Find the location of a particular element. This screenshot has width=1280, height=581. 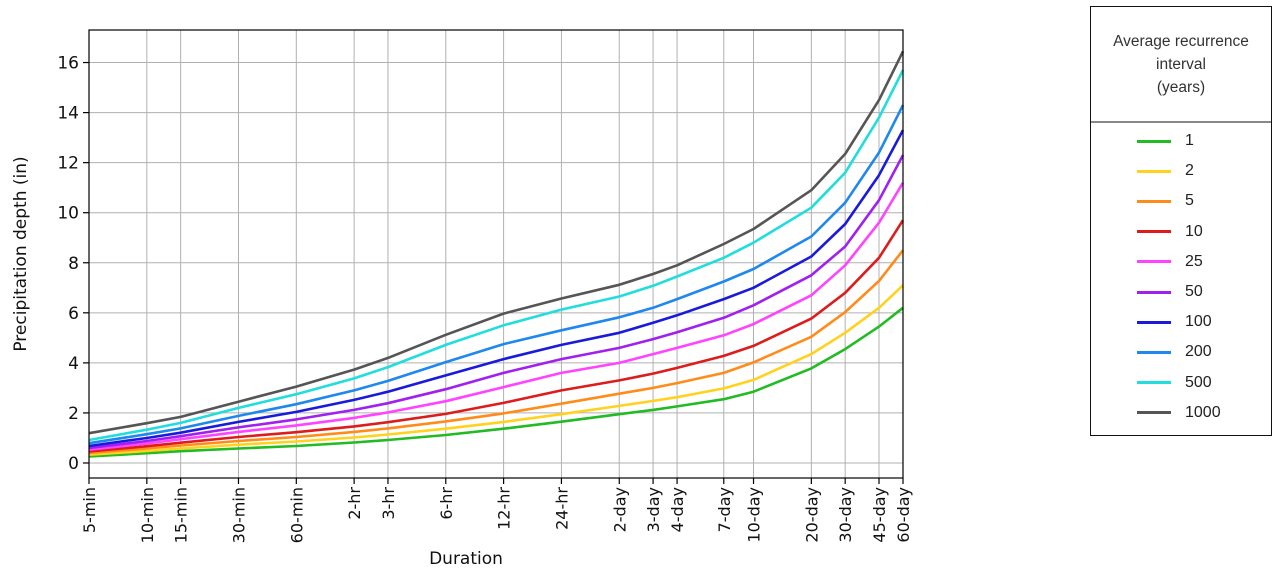

x-tick-label: 6-hr is located at coordinates (446, 503).